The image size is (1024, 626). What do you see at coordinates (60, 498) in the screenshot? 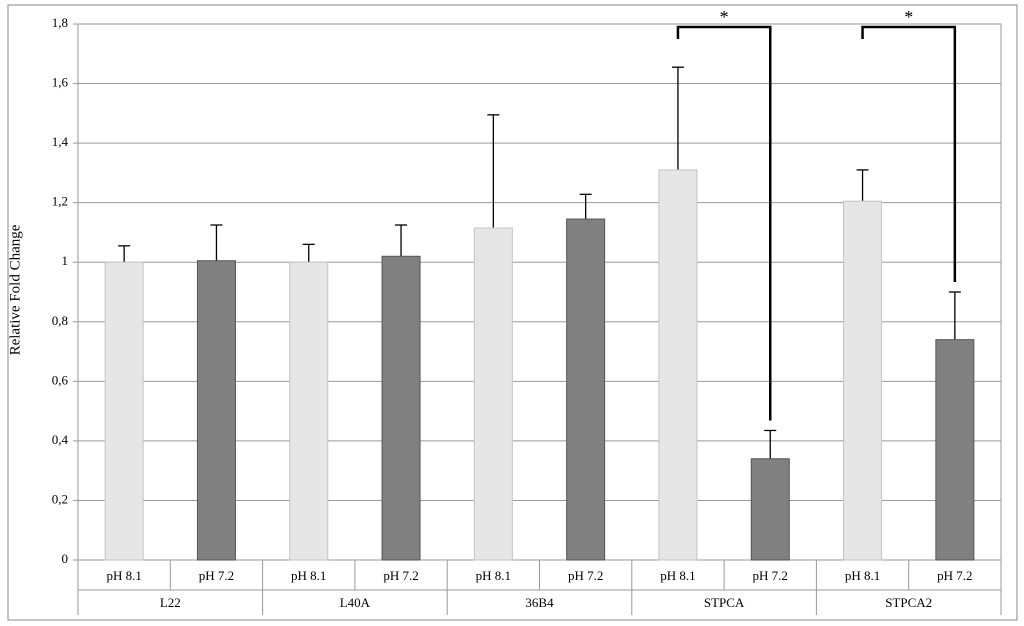
I see `y-tick-label: 0,2` at bounding box center [60, 498].